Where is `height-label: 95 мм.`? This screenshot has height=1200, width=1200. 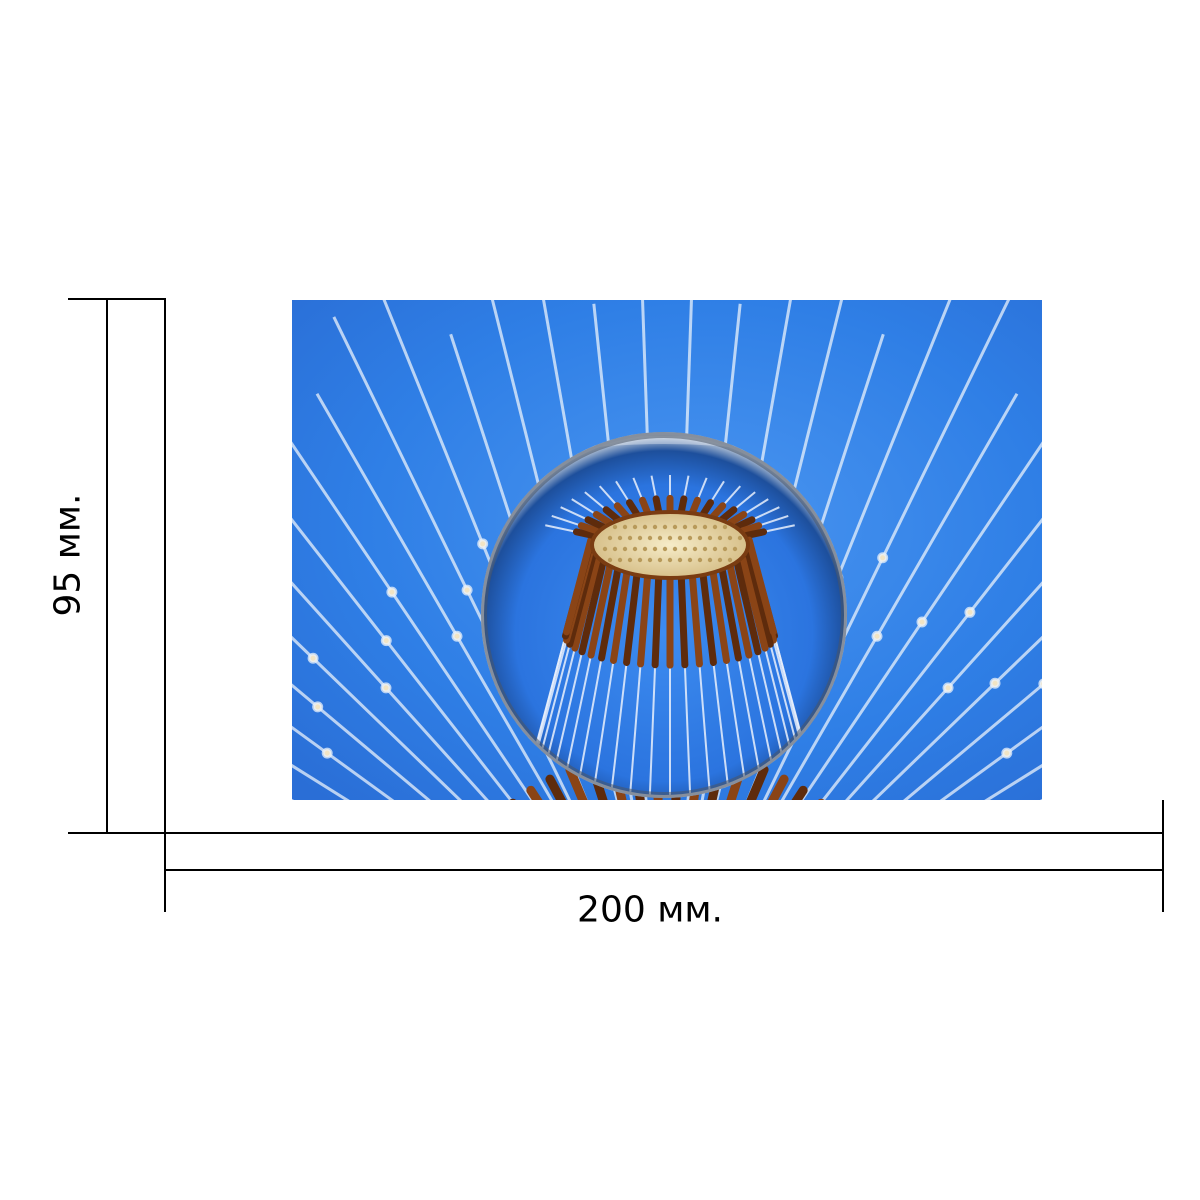
height-label: 95 мм. is located at coordinates (68, 555).